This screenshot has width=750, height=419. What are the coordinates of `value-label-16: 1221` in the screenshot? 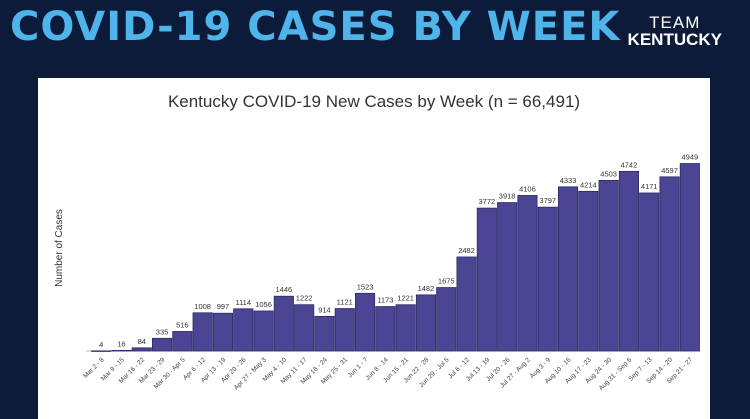 It's located at (405, 298).